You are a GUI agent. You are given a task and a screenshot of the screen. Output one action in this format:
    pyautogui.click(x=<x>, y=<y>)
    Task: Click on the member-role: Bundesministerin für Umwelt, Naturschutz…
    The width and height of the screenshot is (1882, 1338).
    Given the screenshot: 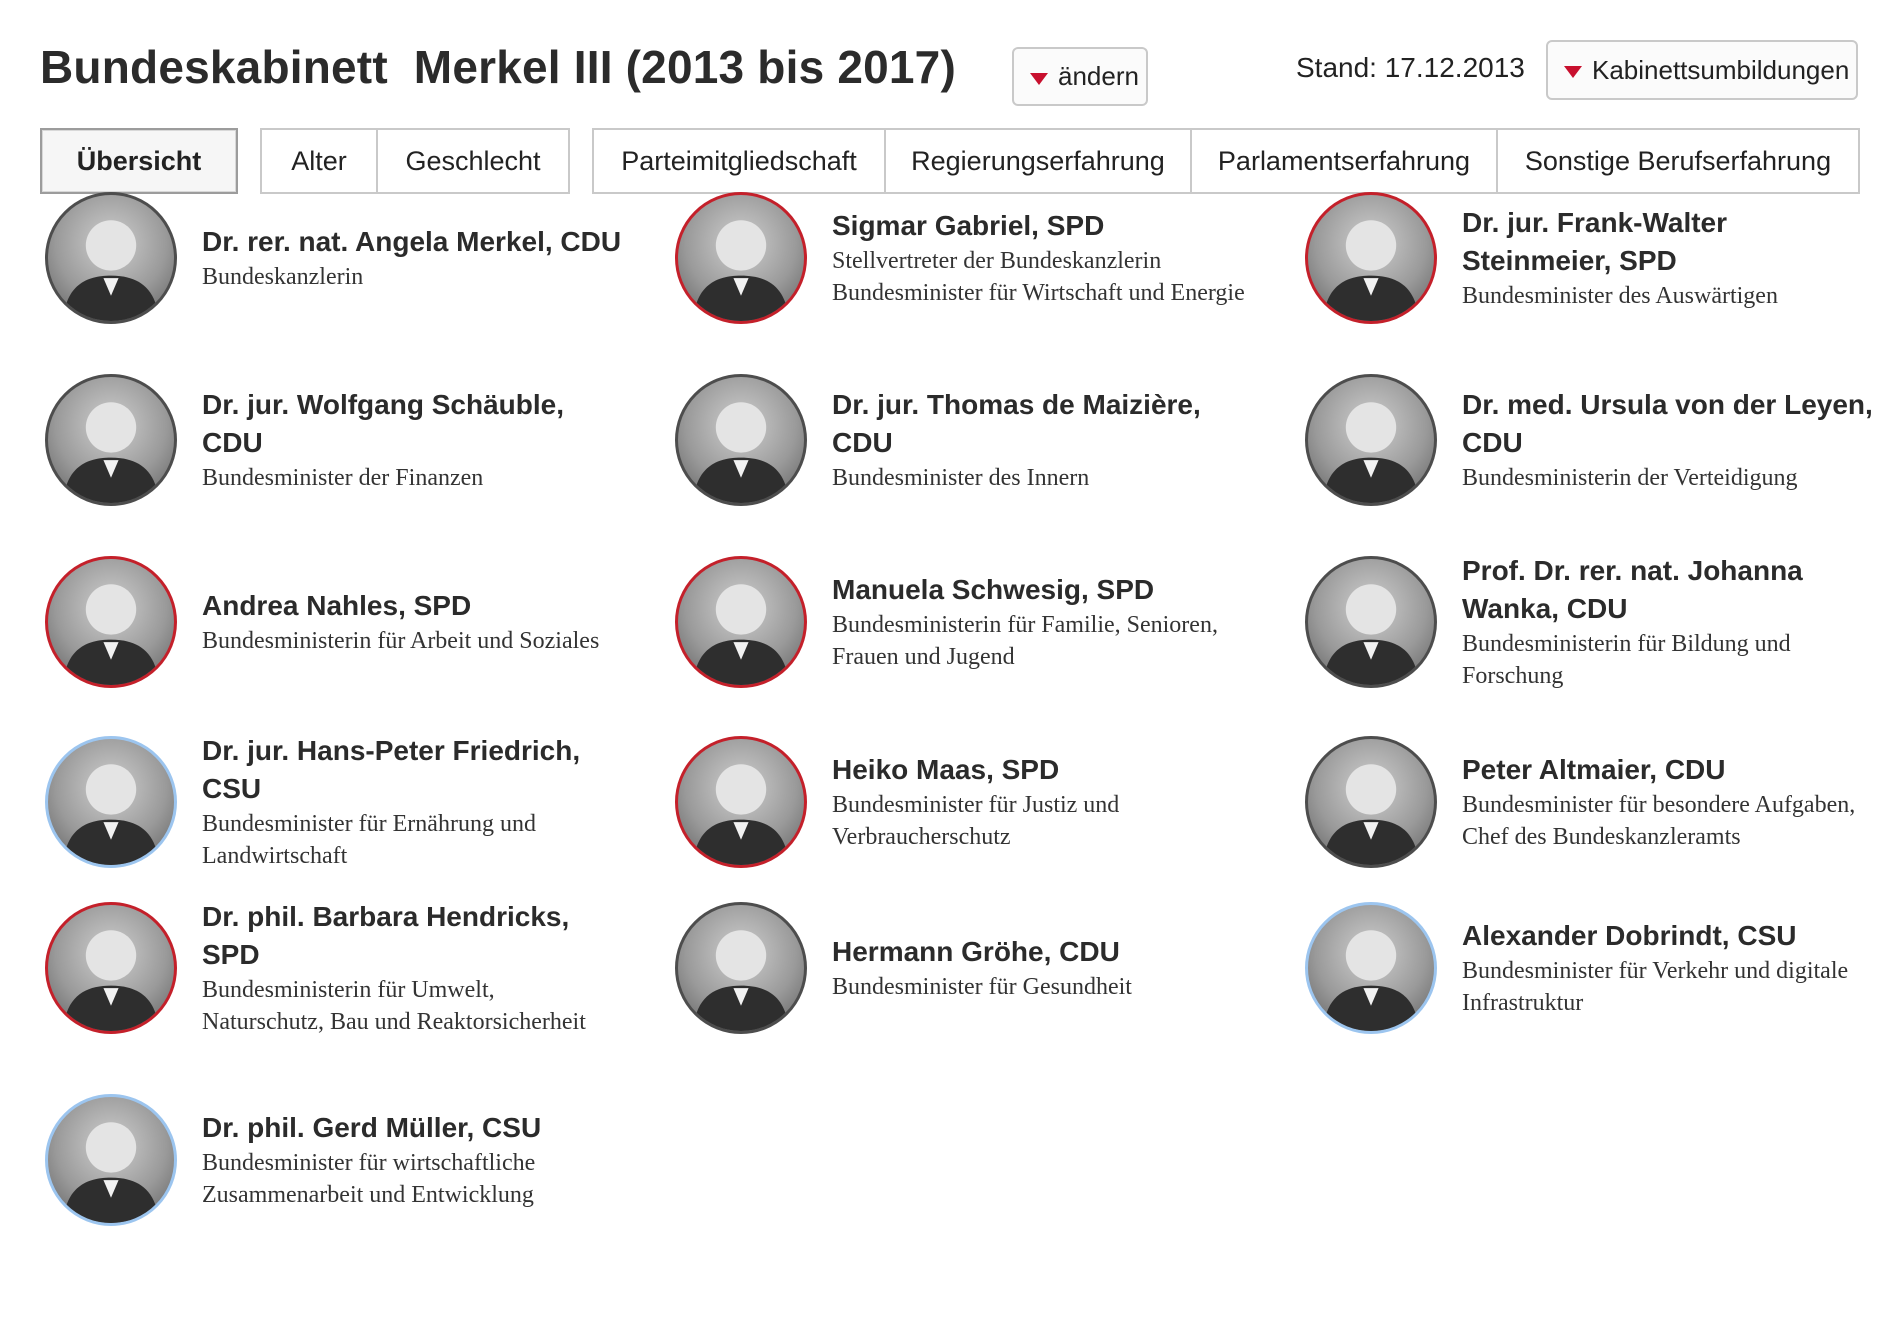 What is the action you would take?
    pyautogui.click(x=394, y=1006)
    